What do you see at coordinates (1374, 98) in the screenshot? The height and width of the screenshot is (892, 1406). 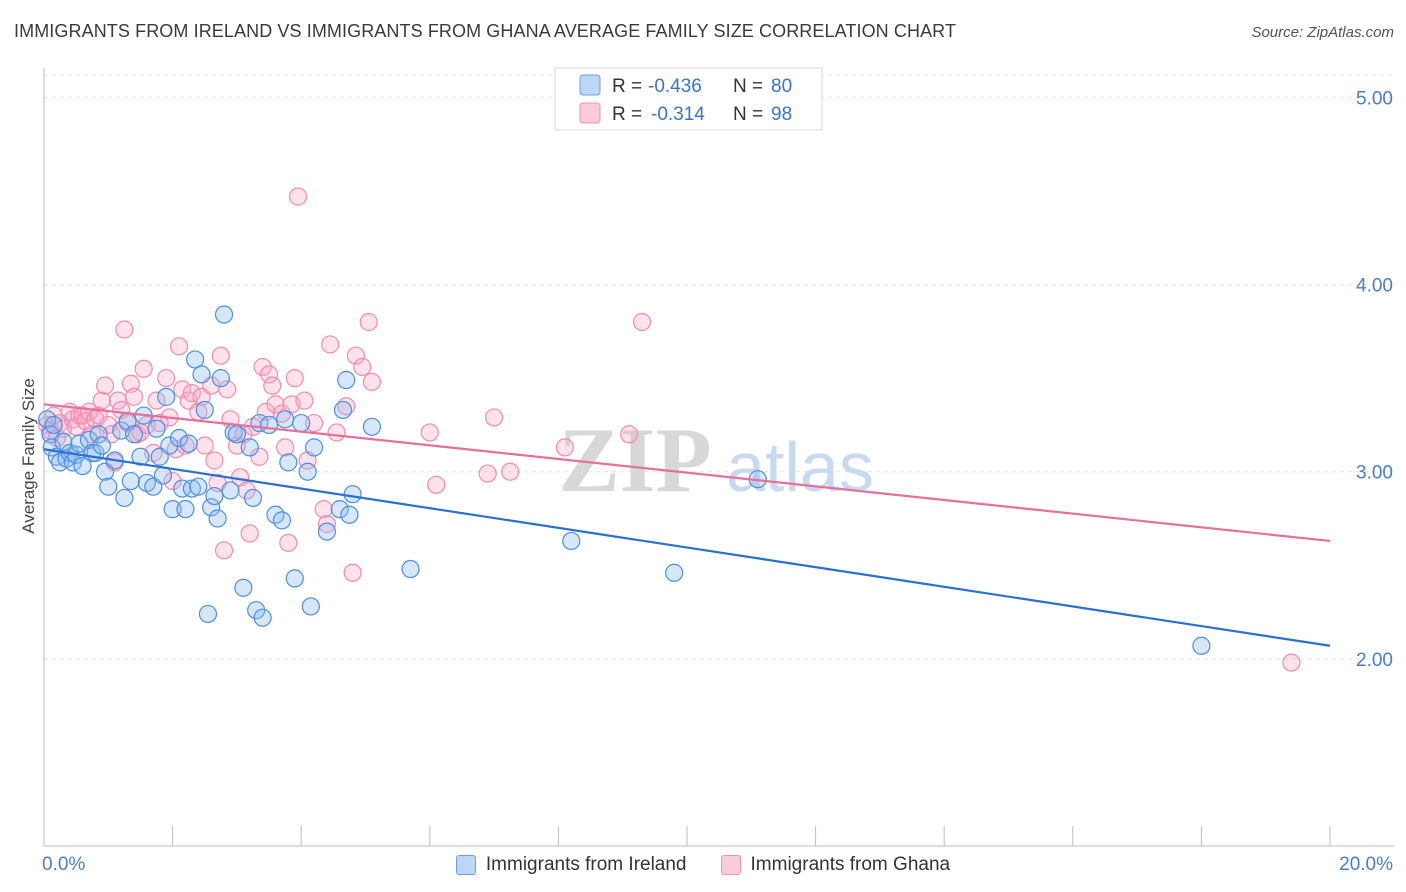 I see `y-tick-label-3: 5.00` at bounding box center [1374, 98].